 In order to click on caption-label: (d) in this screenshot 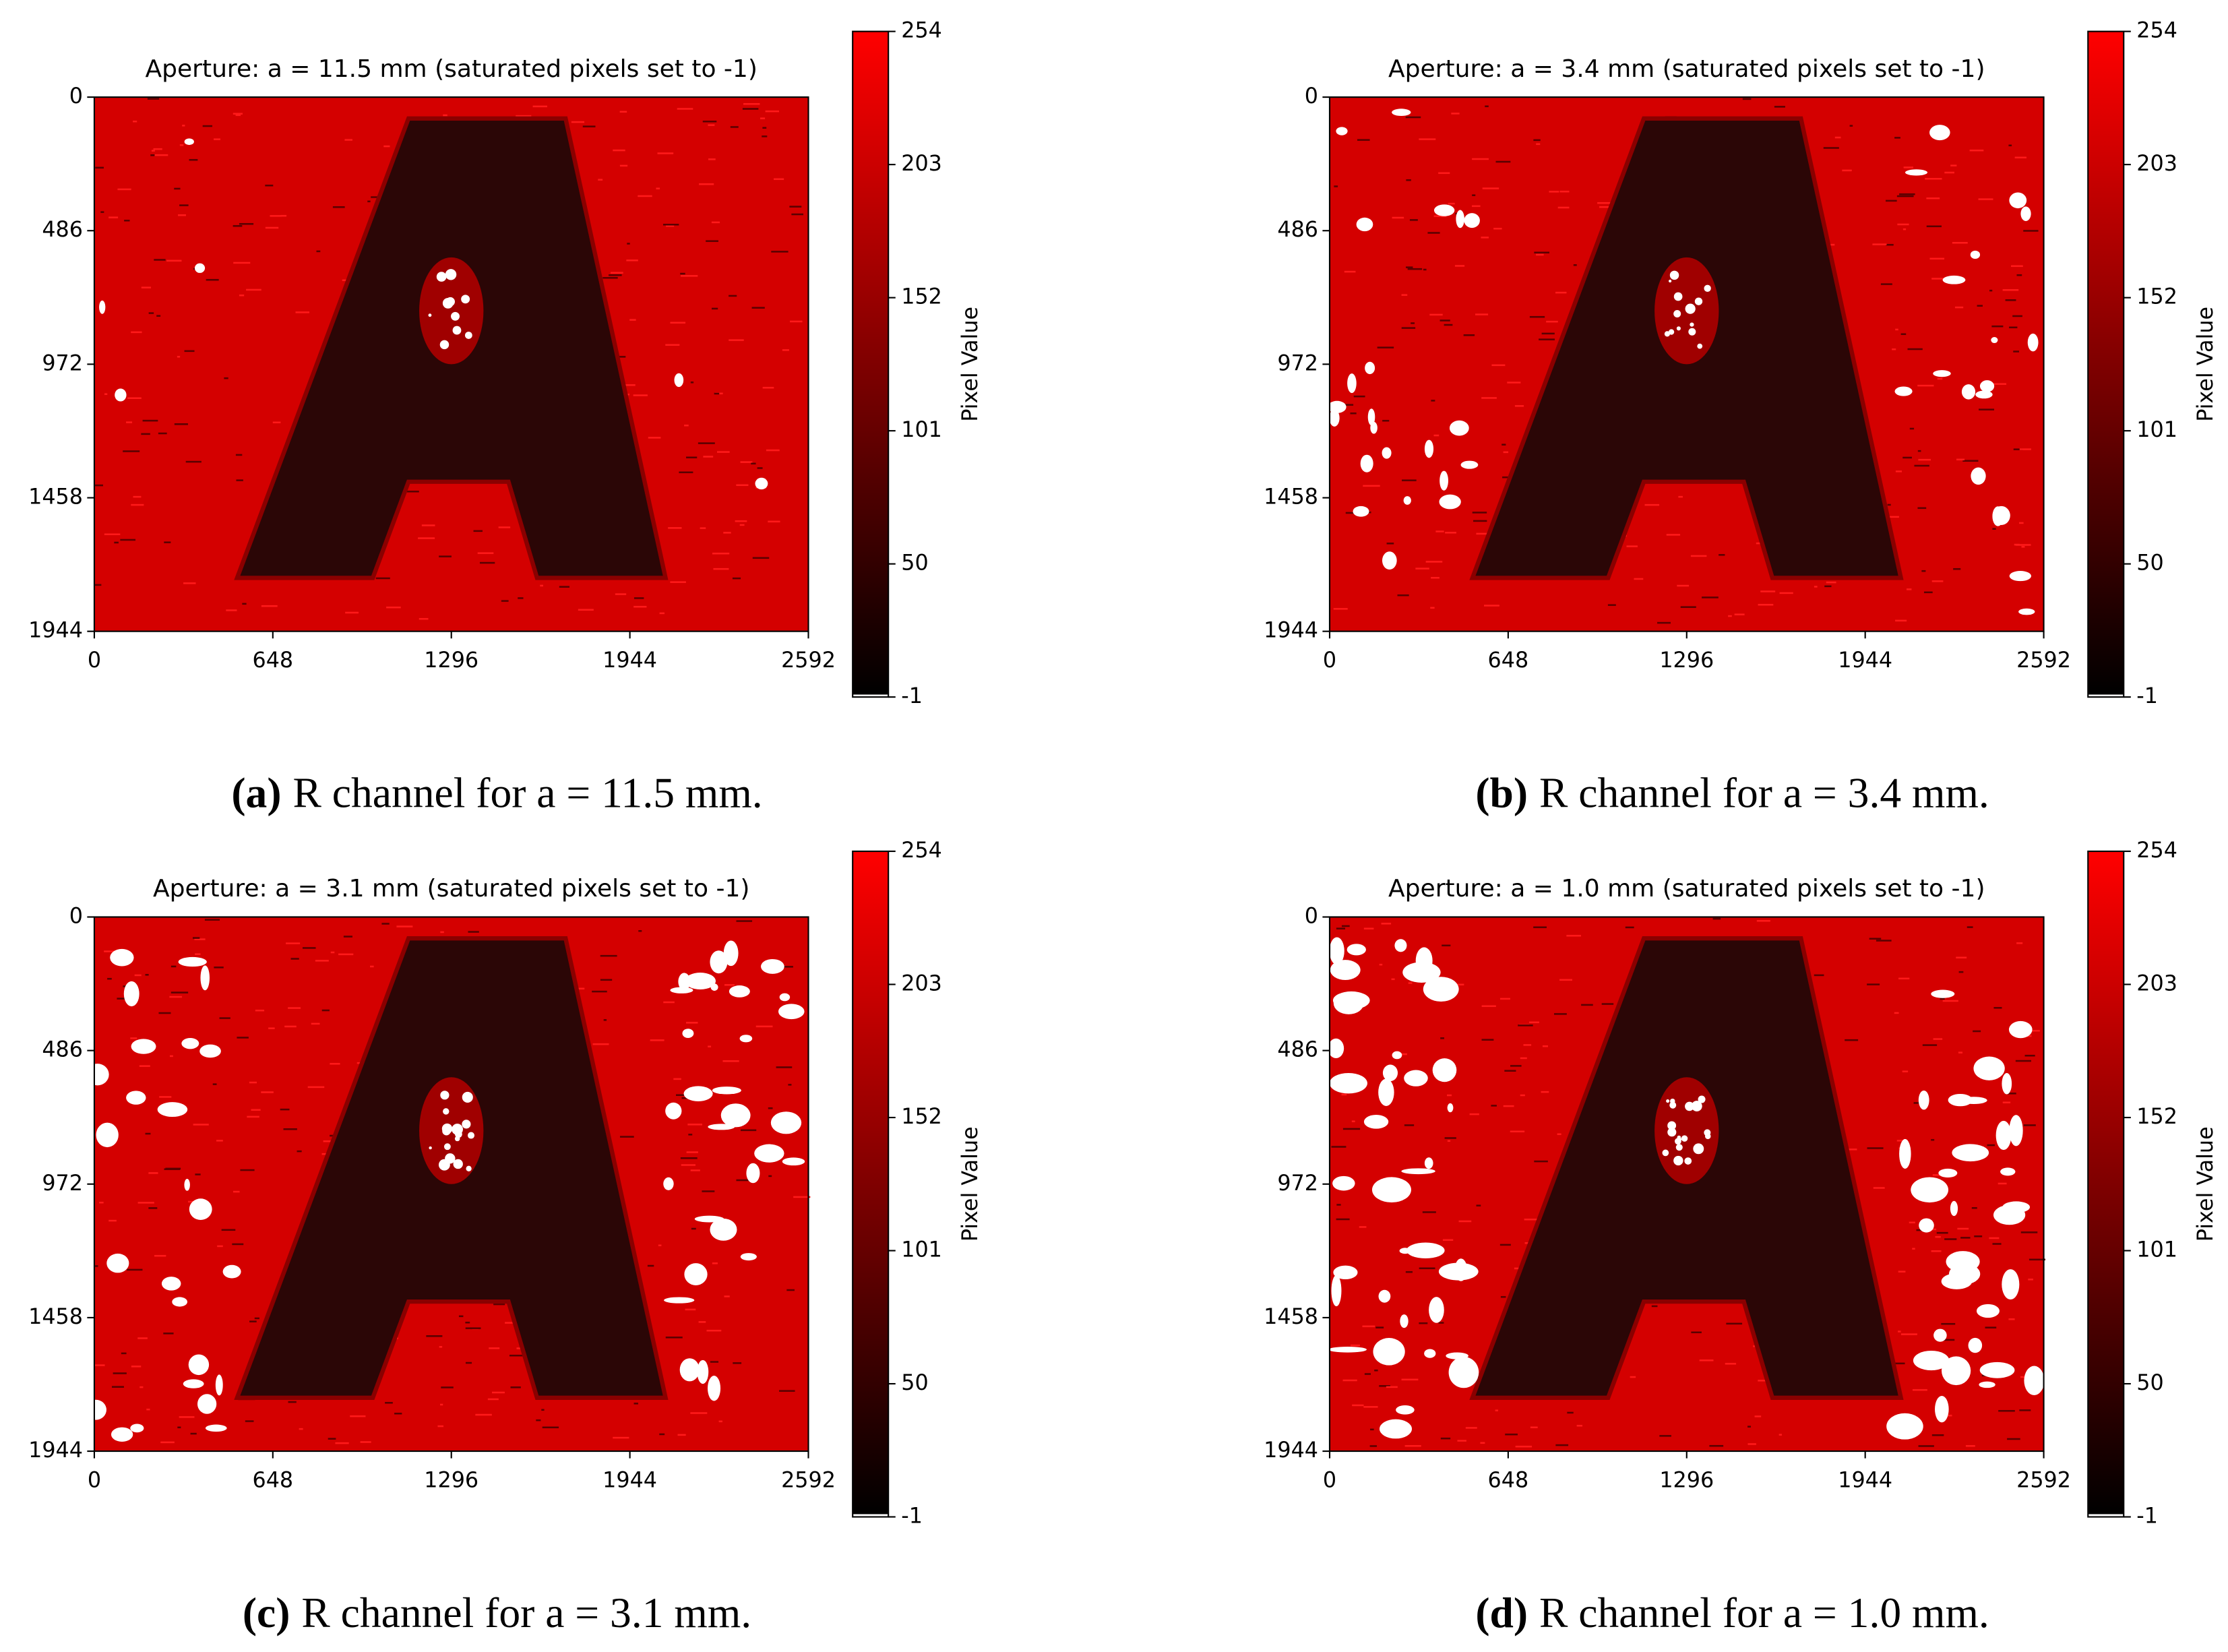, I will do `click(1501, 1612)`.